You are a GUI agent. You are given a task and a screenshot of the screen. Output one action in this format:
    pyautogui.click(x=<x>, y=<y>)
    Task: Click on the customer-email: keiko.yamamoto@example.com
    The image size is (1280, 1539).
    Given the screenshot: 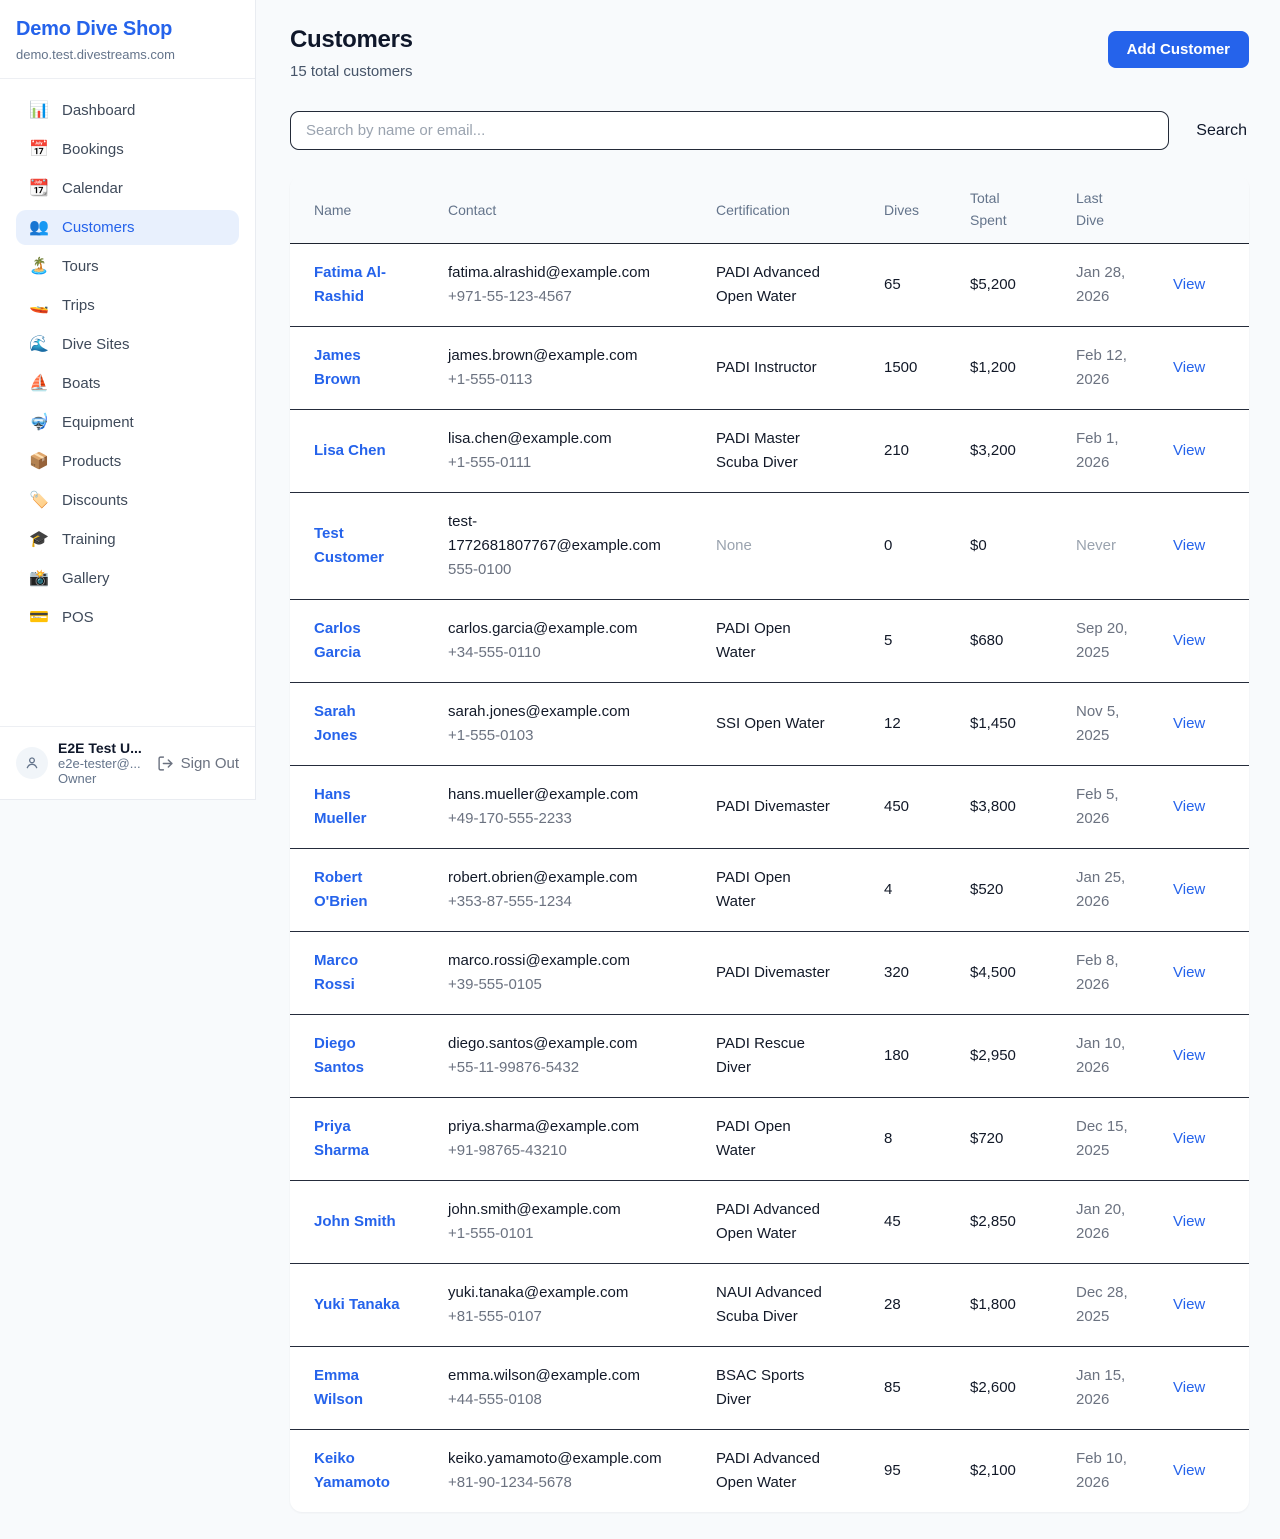 What is the action you would take?
    pyautogui.click(x=555, y=1459)
    